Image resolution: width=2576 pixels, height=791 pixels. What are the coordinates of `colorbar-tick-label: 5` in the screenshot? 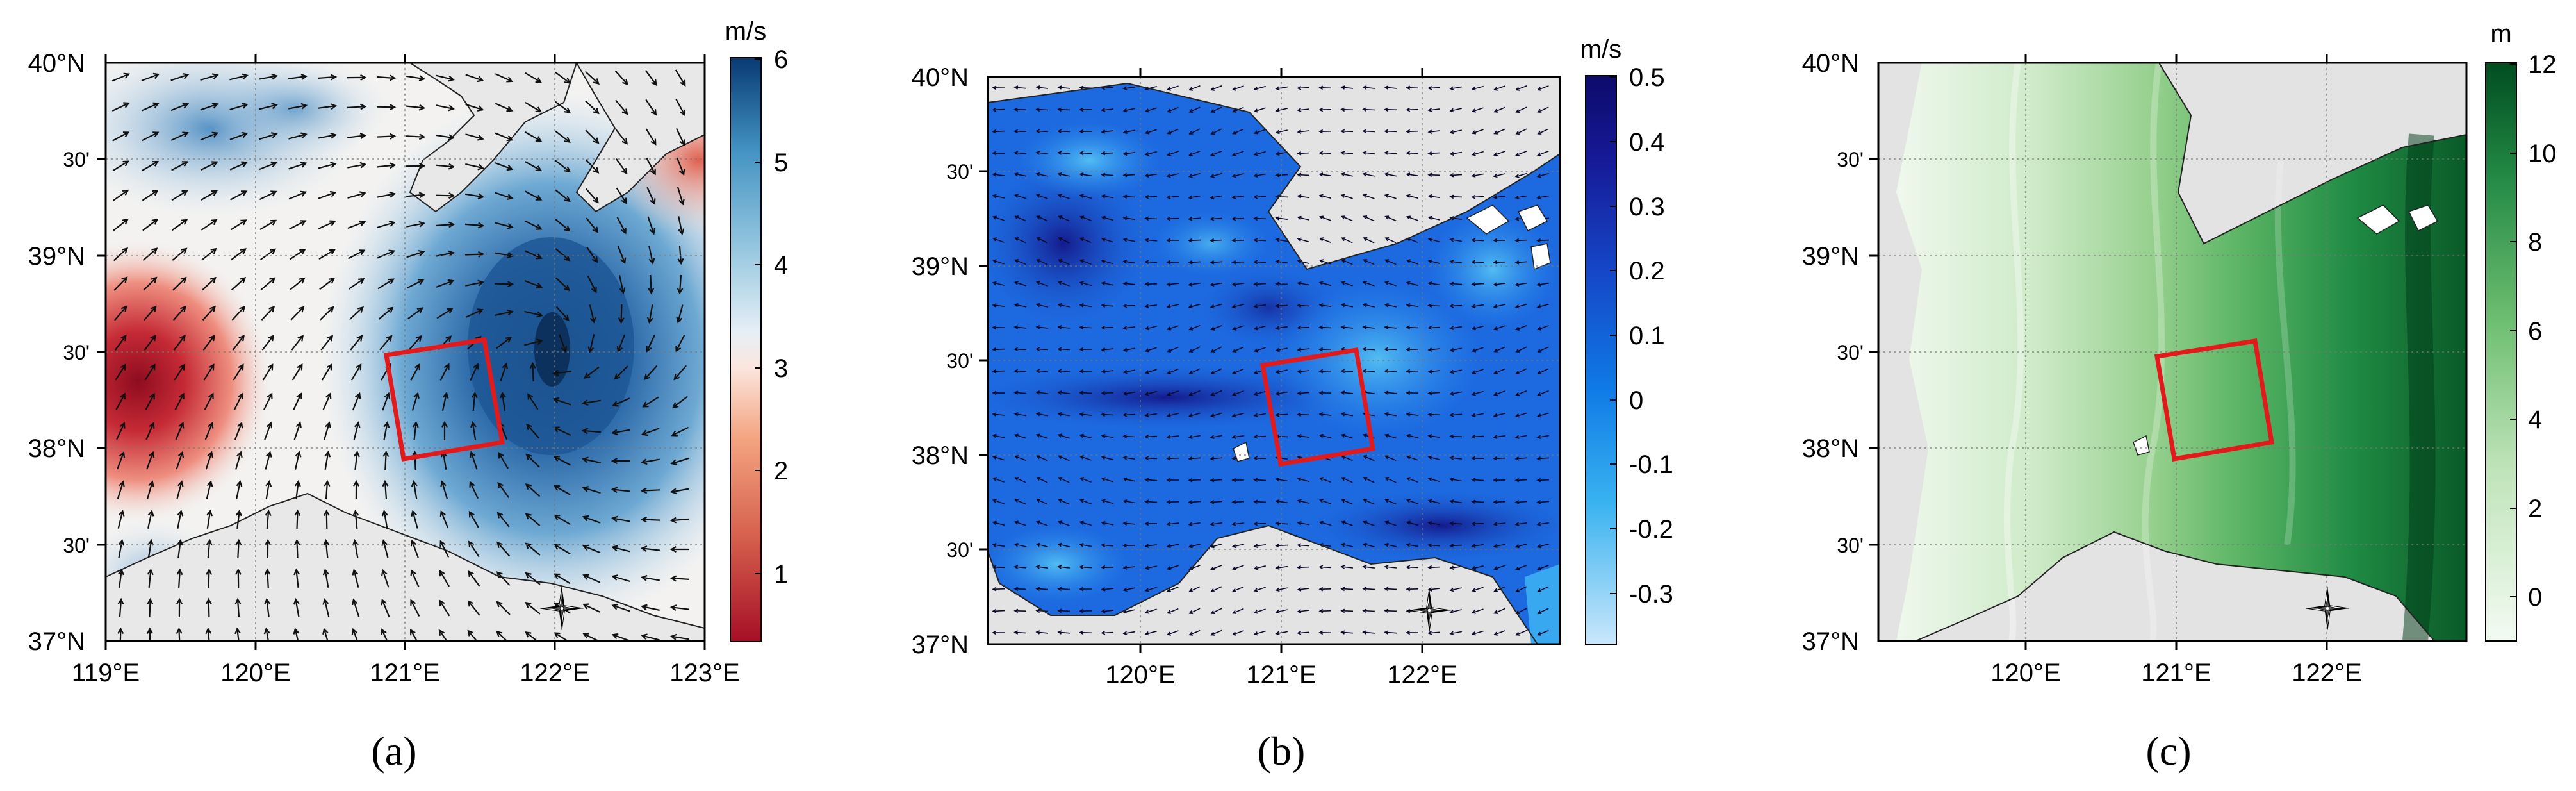 It's located at (781, 163).